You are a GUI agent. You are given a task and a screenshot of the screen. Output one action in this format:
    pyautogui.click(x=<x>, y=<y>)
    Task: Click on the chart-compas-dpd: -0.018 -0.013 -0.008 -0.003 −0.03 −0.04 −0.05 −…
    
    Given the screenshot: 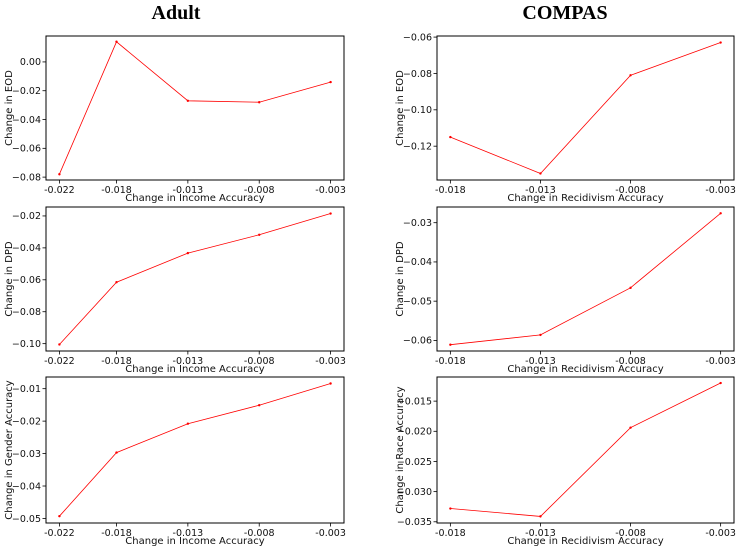 What is the action you would take?
    pyautogui.click(x=565, y=290)
    